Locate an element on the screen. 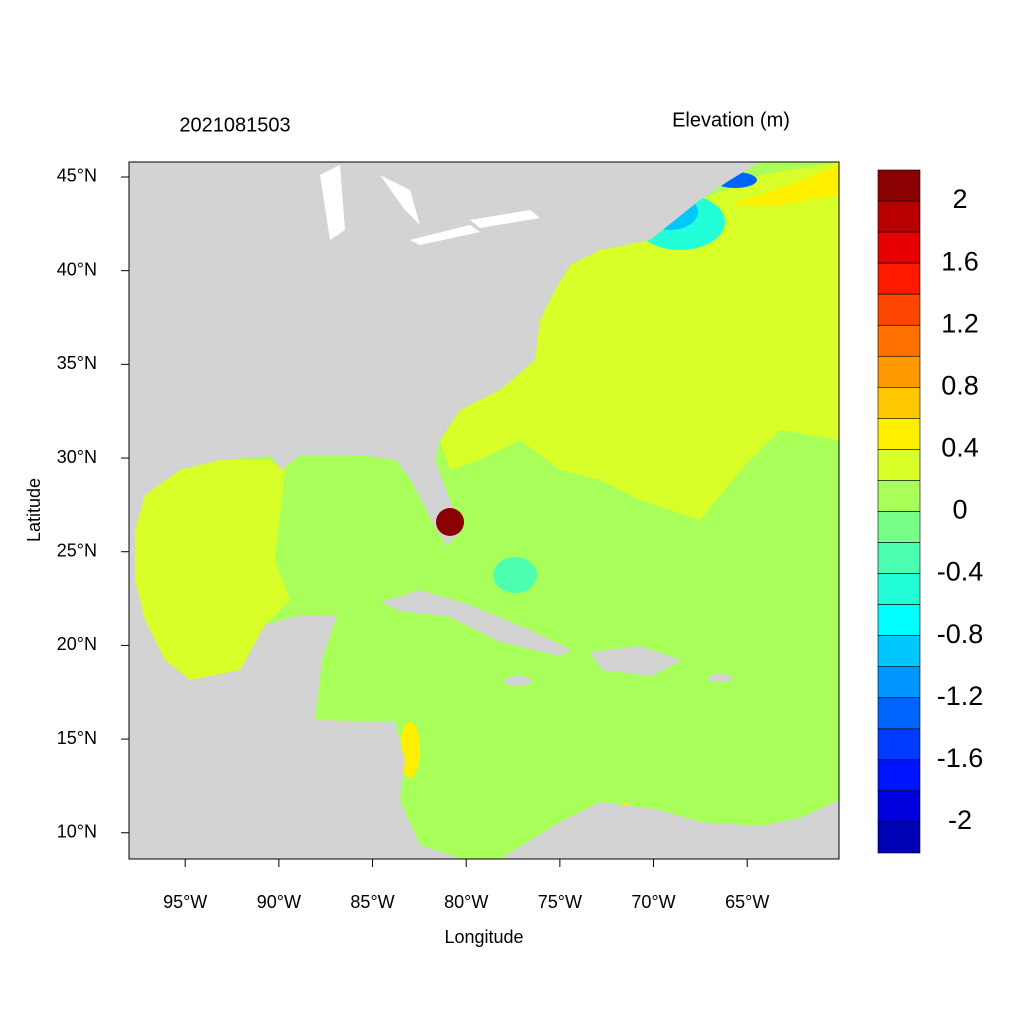 The height and width of the screenshot is (1024, 1024). x-tick-label: 80°W is located at coordinates (466, 902).